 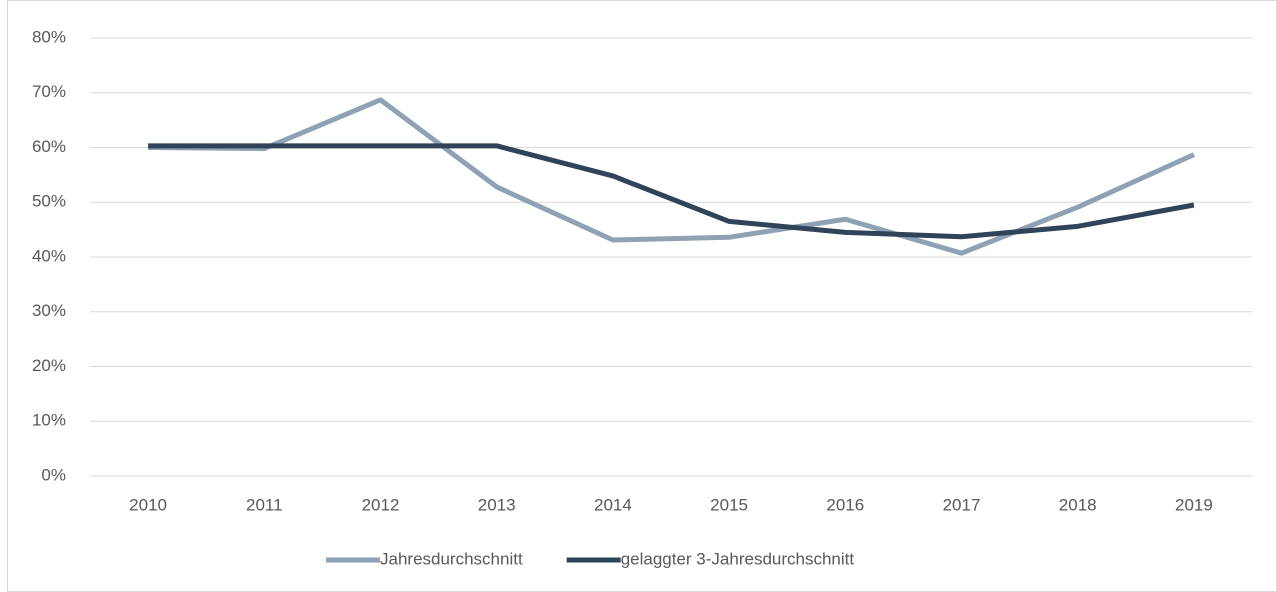 I want to click on x-tick-label: 2010, so click(x=148, y=504).